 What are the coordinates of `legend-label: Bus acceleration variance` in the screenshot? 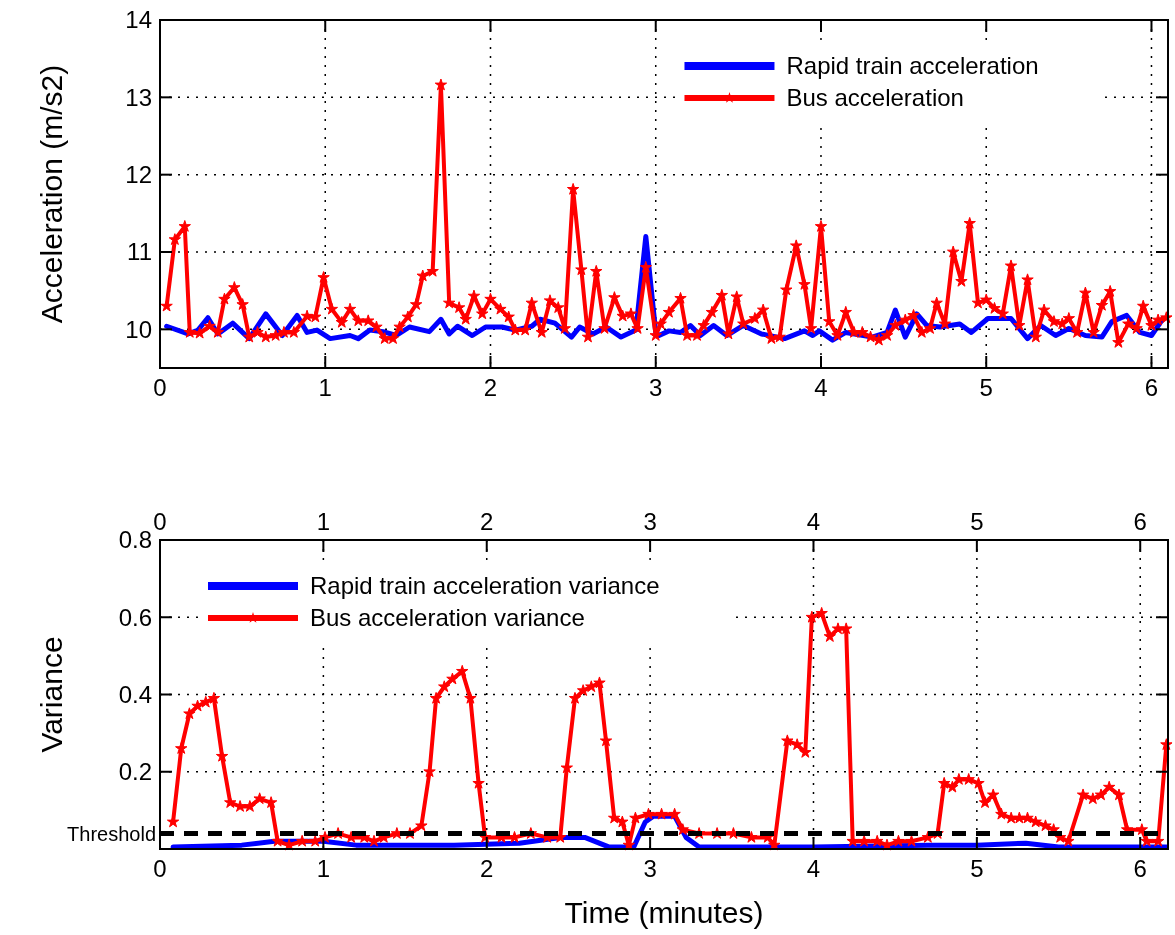 It's located at (447, 618).